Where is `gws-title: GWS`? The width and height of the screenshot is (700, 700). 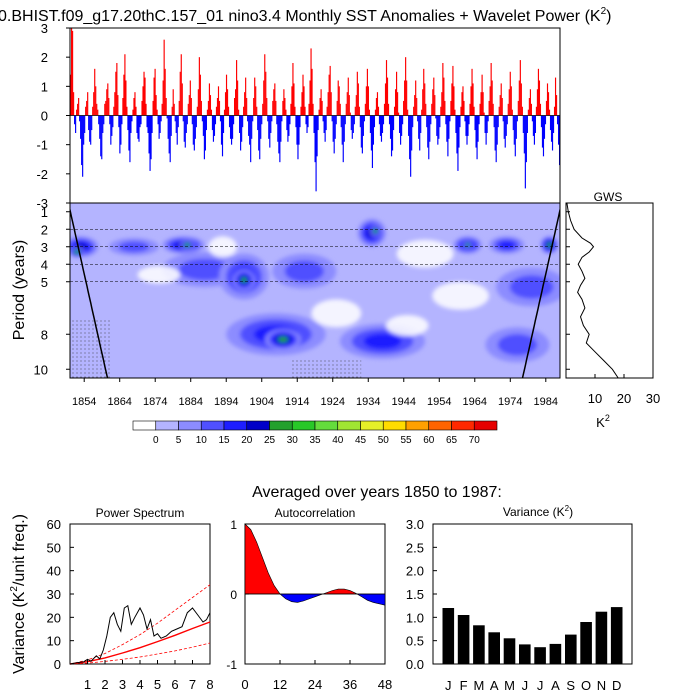
gws-title: GWS is located at coordinates (608, 197).